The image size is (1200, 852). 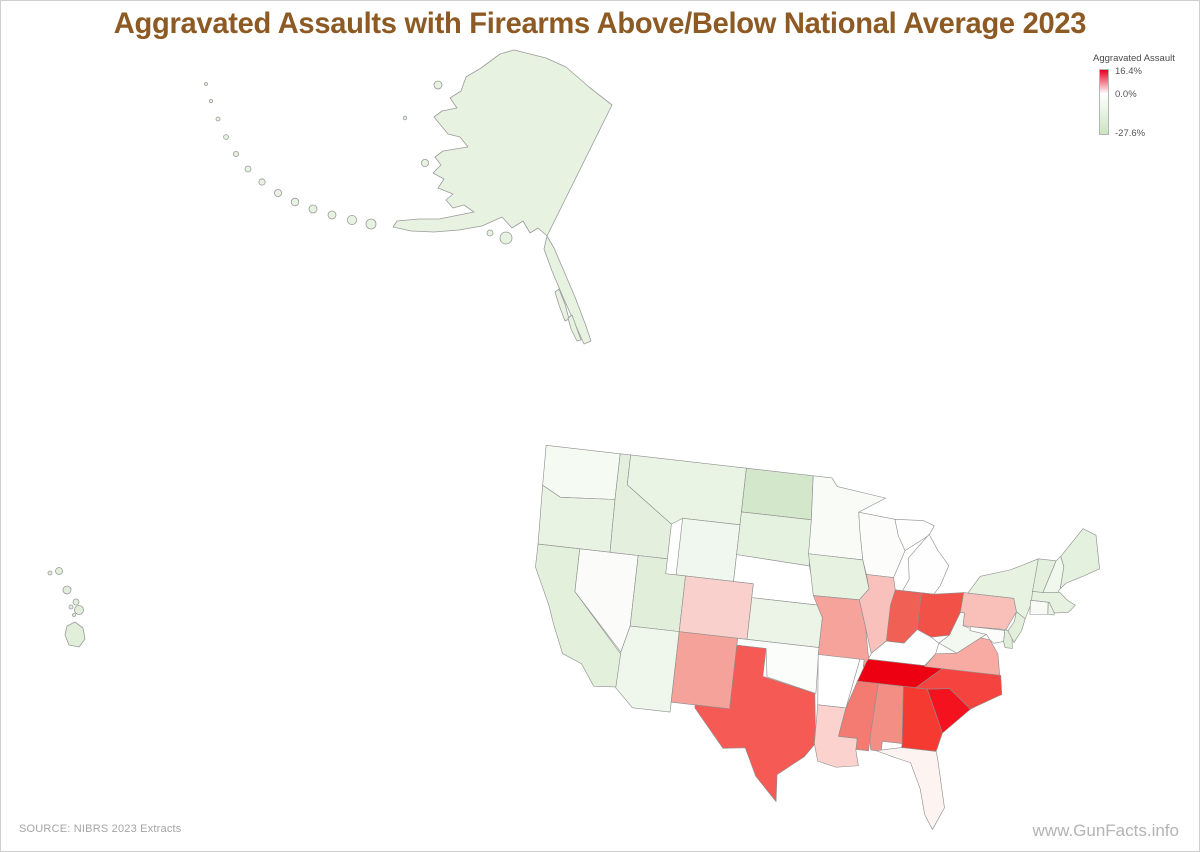 I want to click on state-NM, so click(x=704, y=670).